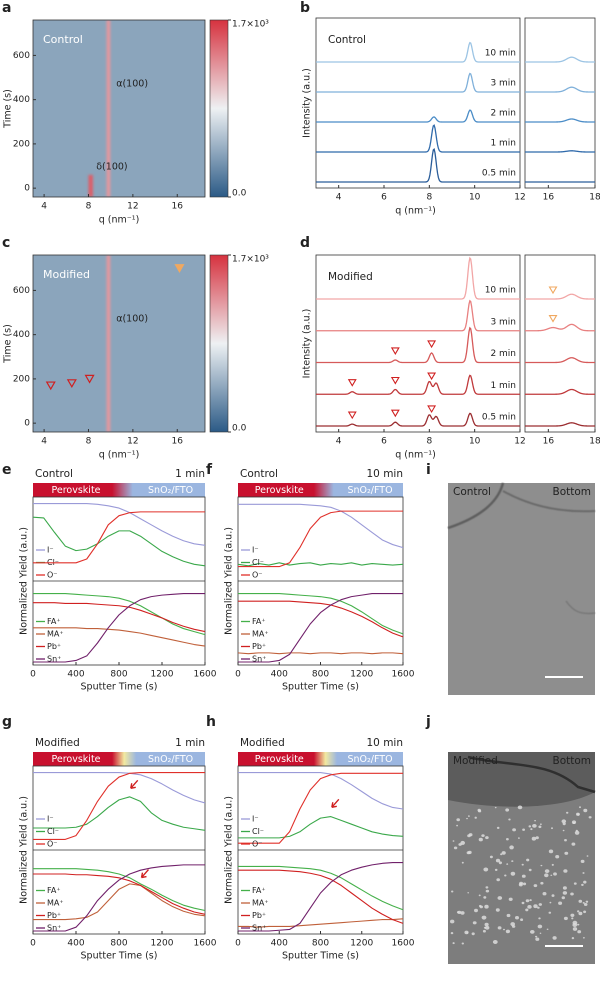  Describe the element at coordinates (320, 759) in the screenshot. I see `layer-bar` at that location.